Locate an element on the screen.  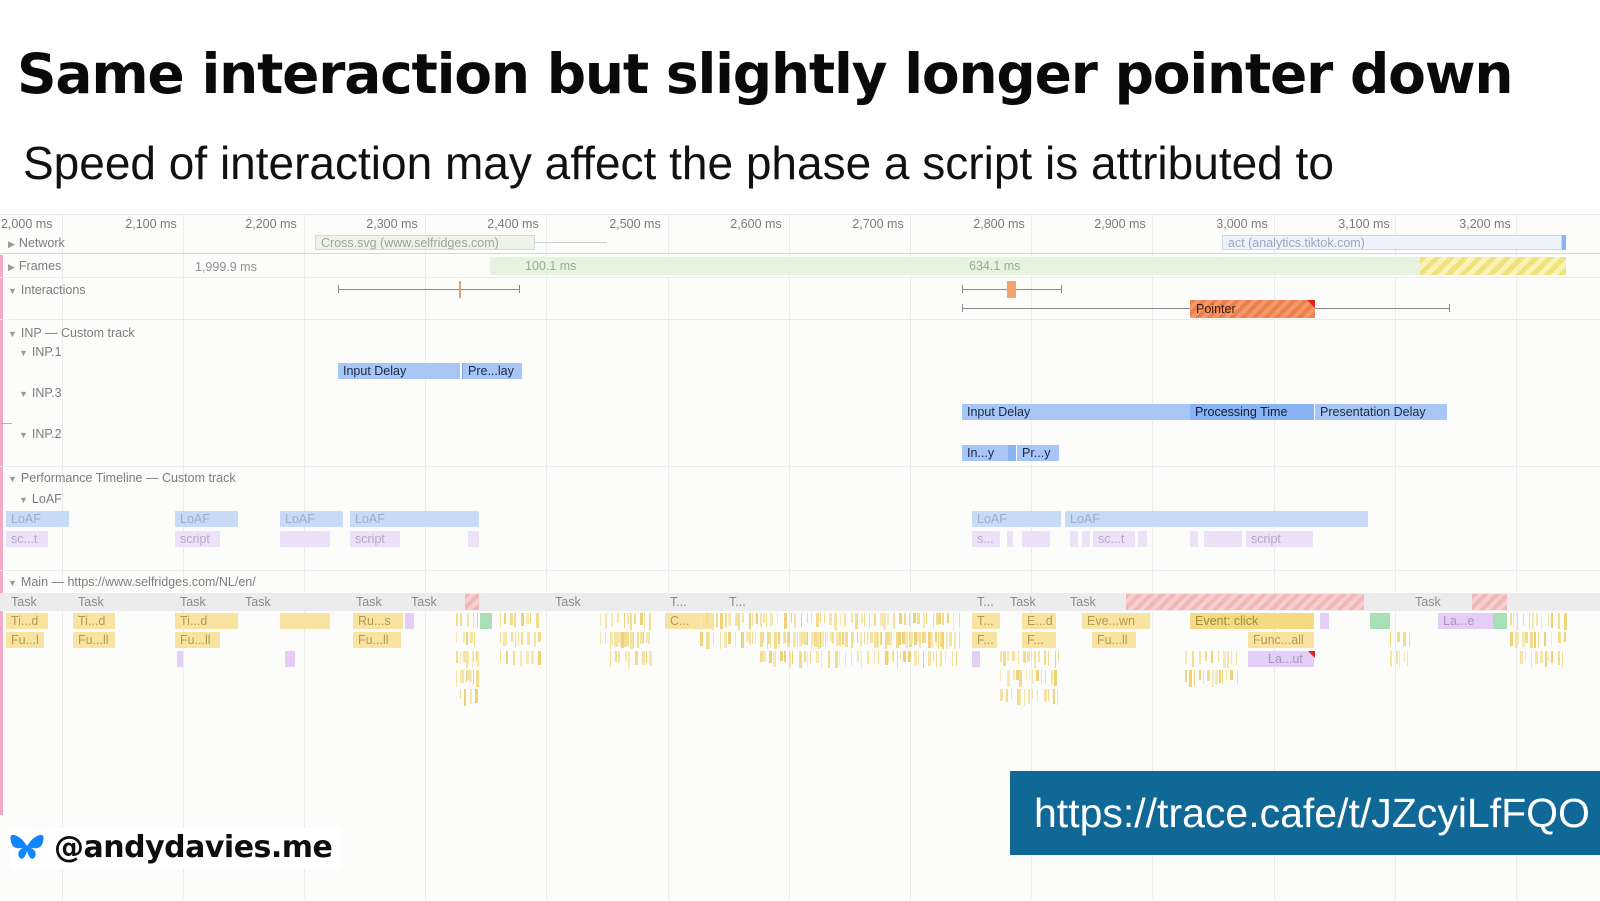
frame-duration: 100.1 ms is located at coordinates (715, 266).